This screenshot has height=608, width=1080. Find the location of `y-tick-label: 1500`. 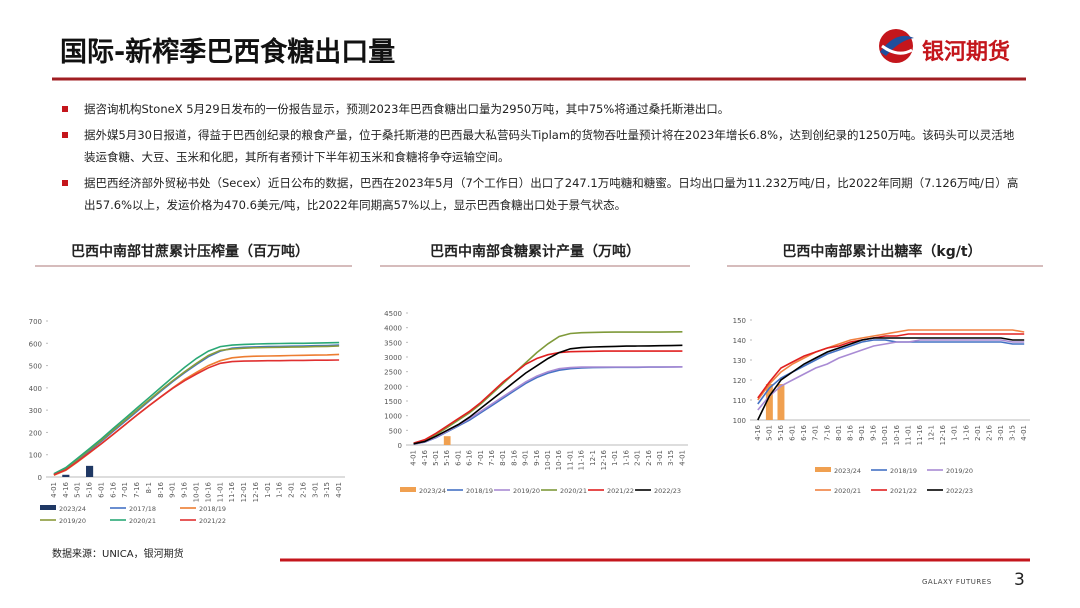

y-tick-label: 1500 is located at coordinates (393, 402).